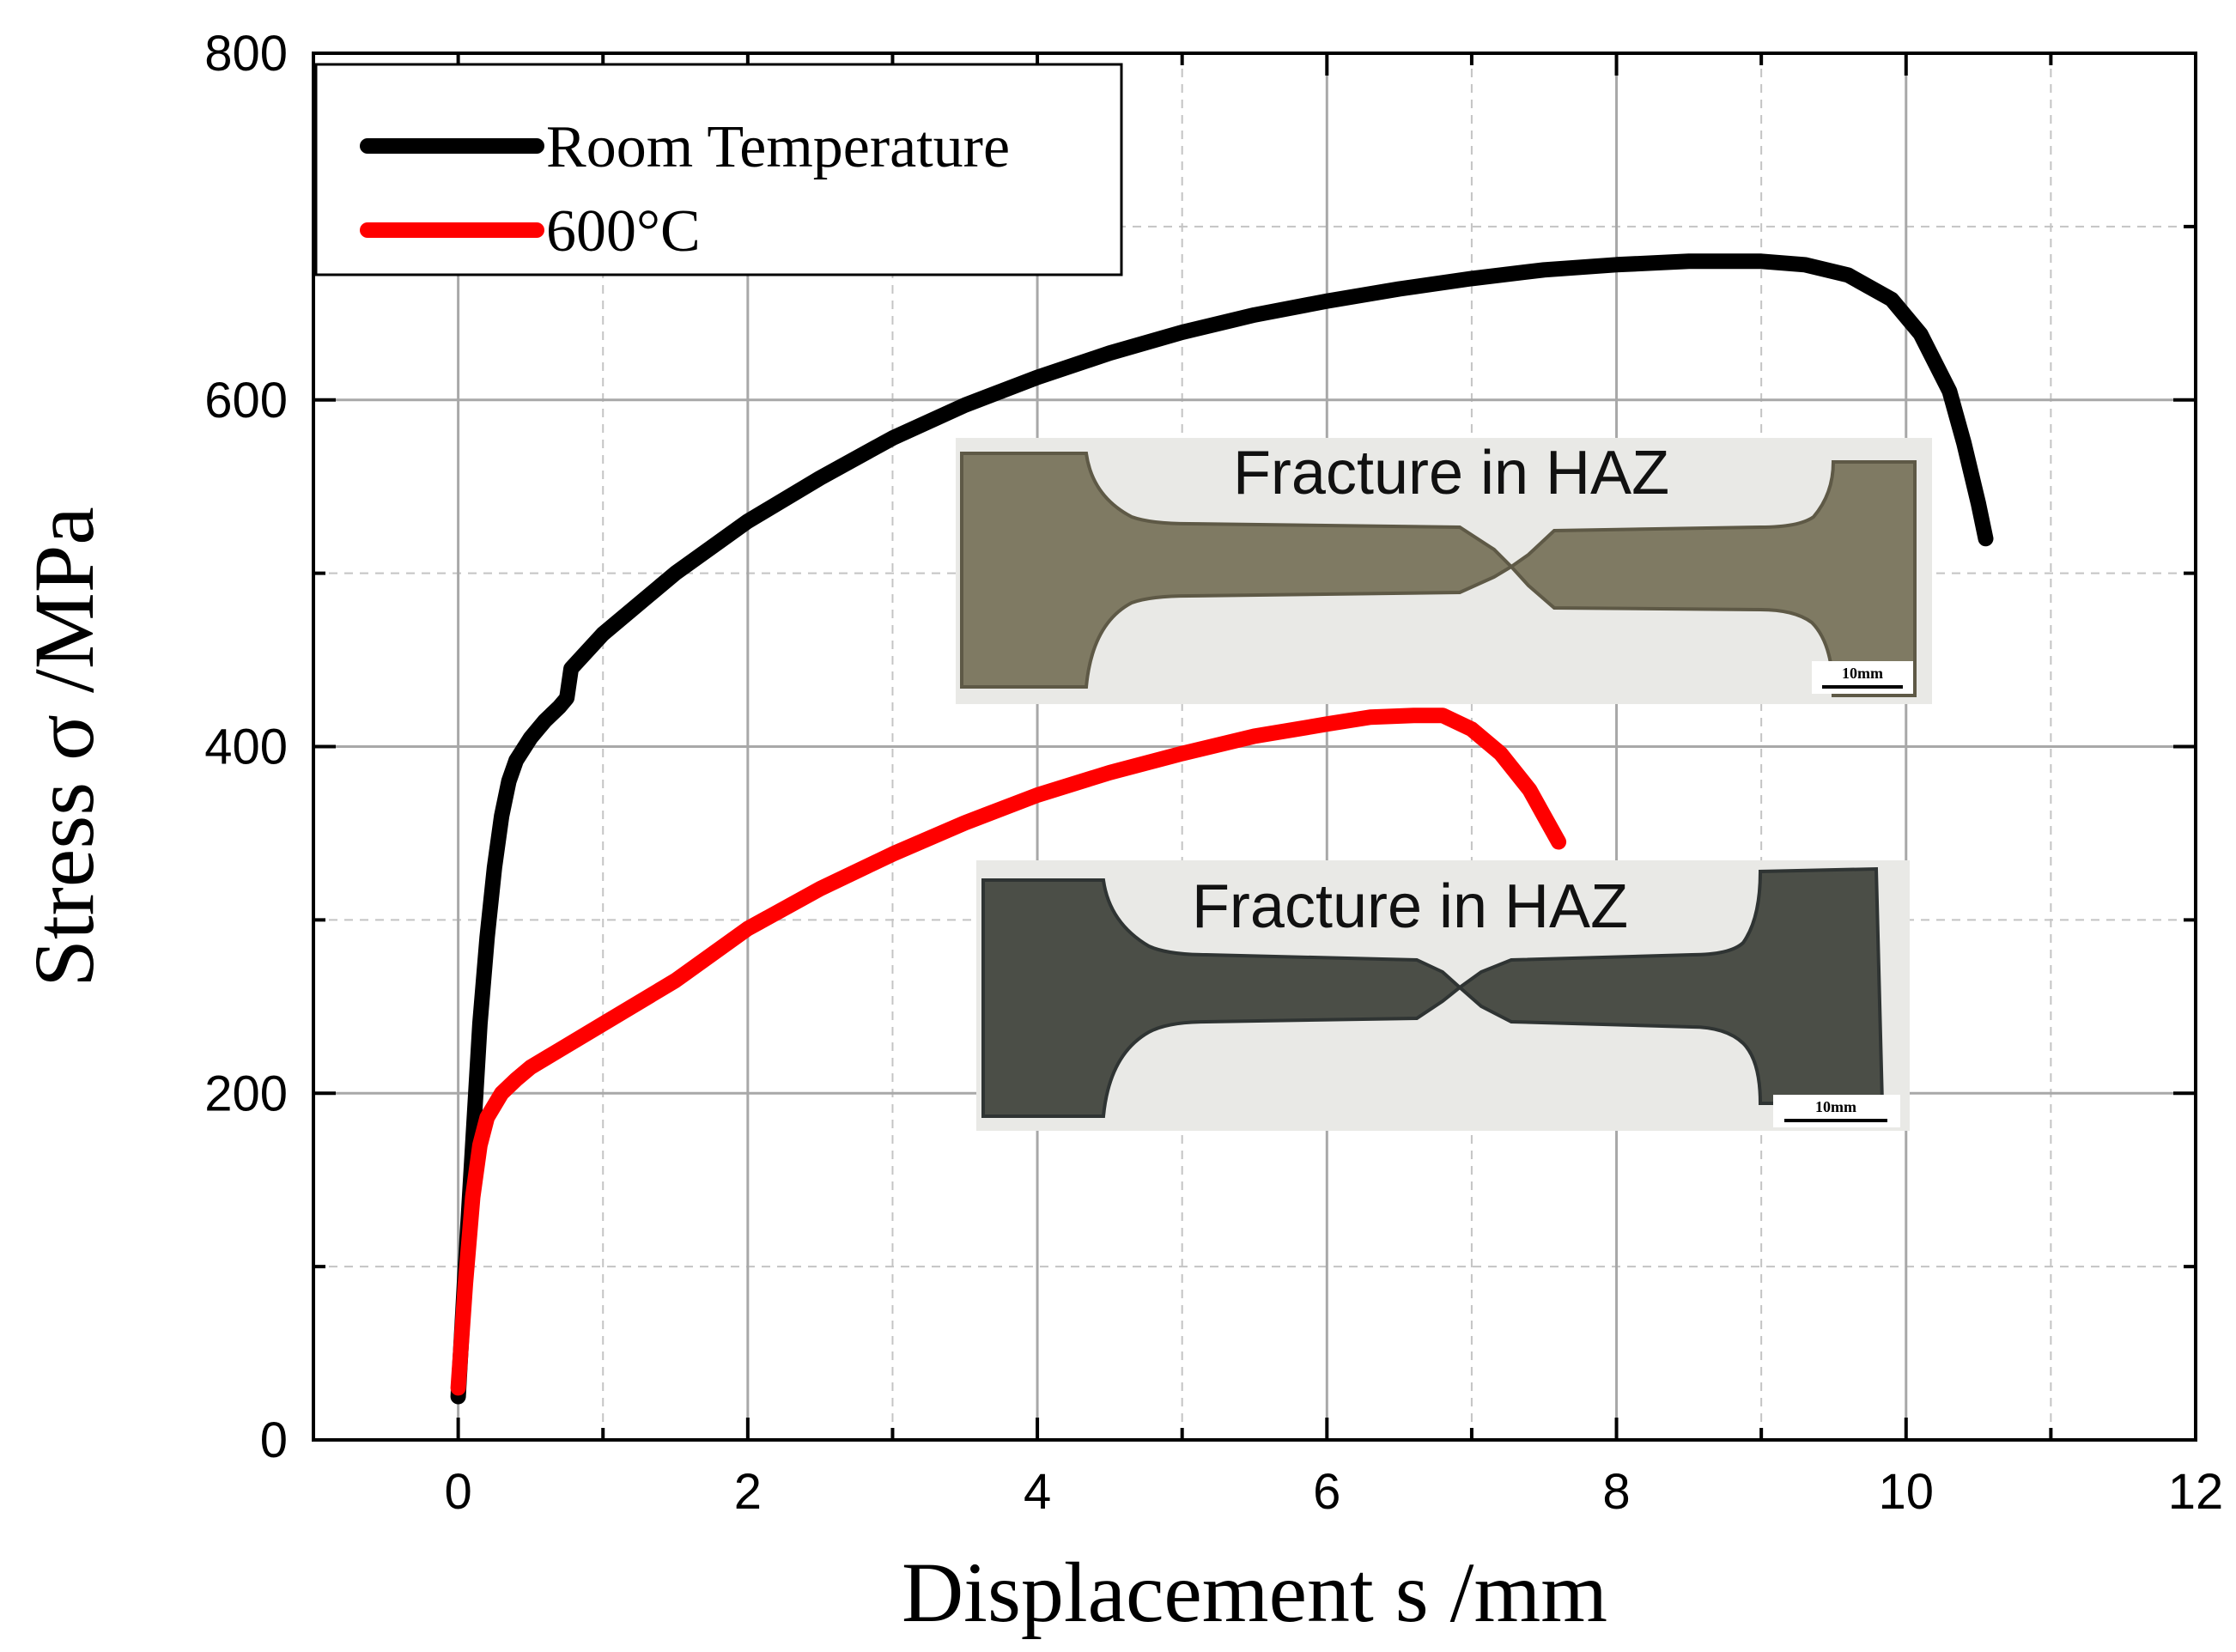 The height and width of the screenshot is (1652, 2236). What do you see at coordinates (246, 1093) in the screenshot?
I see `y-tick-label: 200` at bounding box center [246, 1093].